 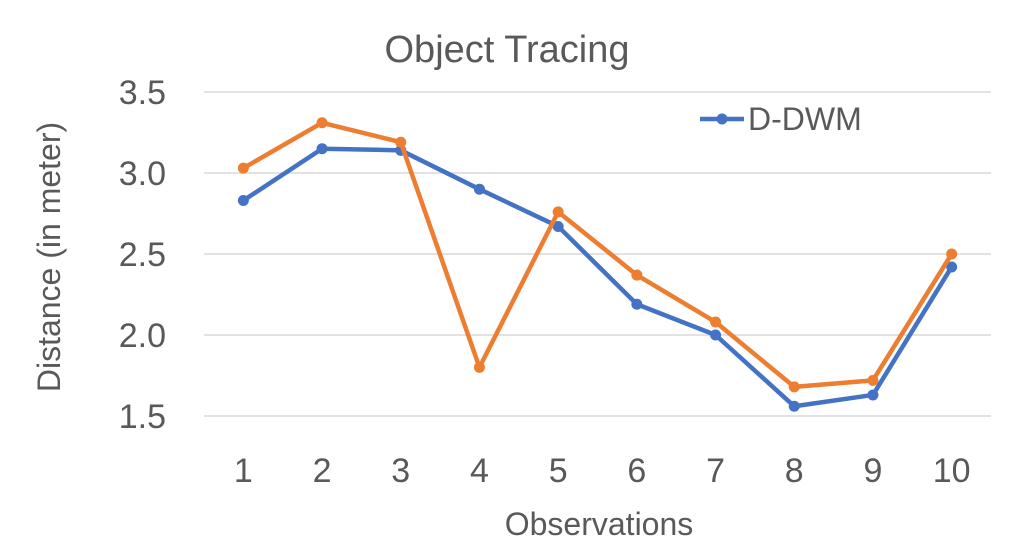 What do you see at coordinates (243, 471) in the screenshot?
I see `x-tick-label: 1` at bounding box center [243, 471].